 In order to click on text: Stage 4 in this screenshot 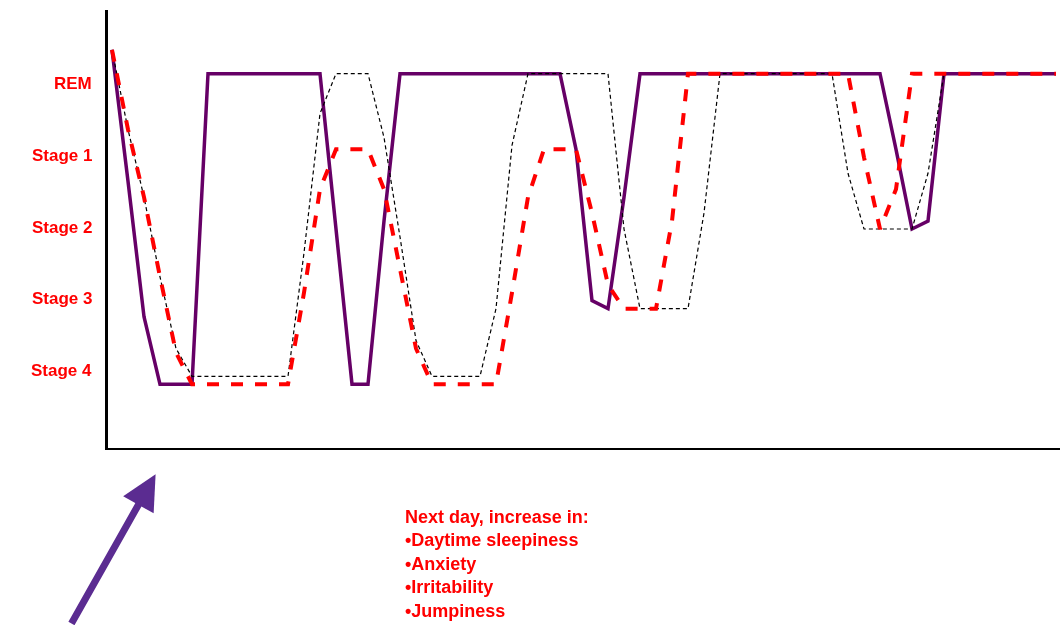, I will do `click(62, 370)`.